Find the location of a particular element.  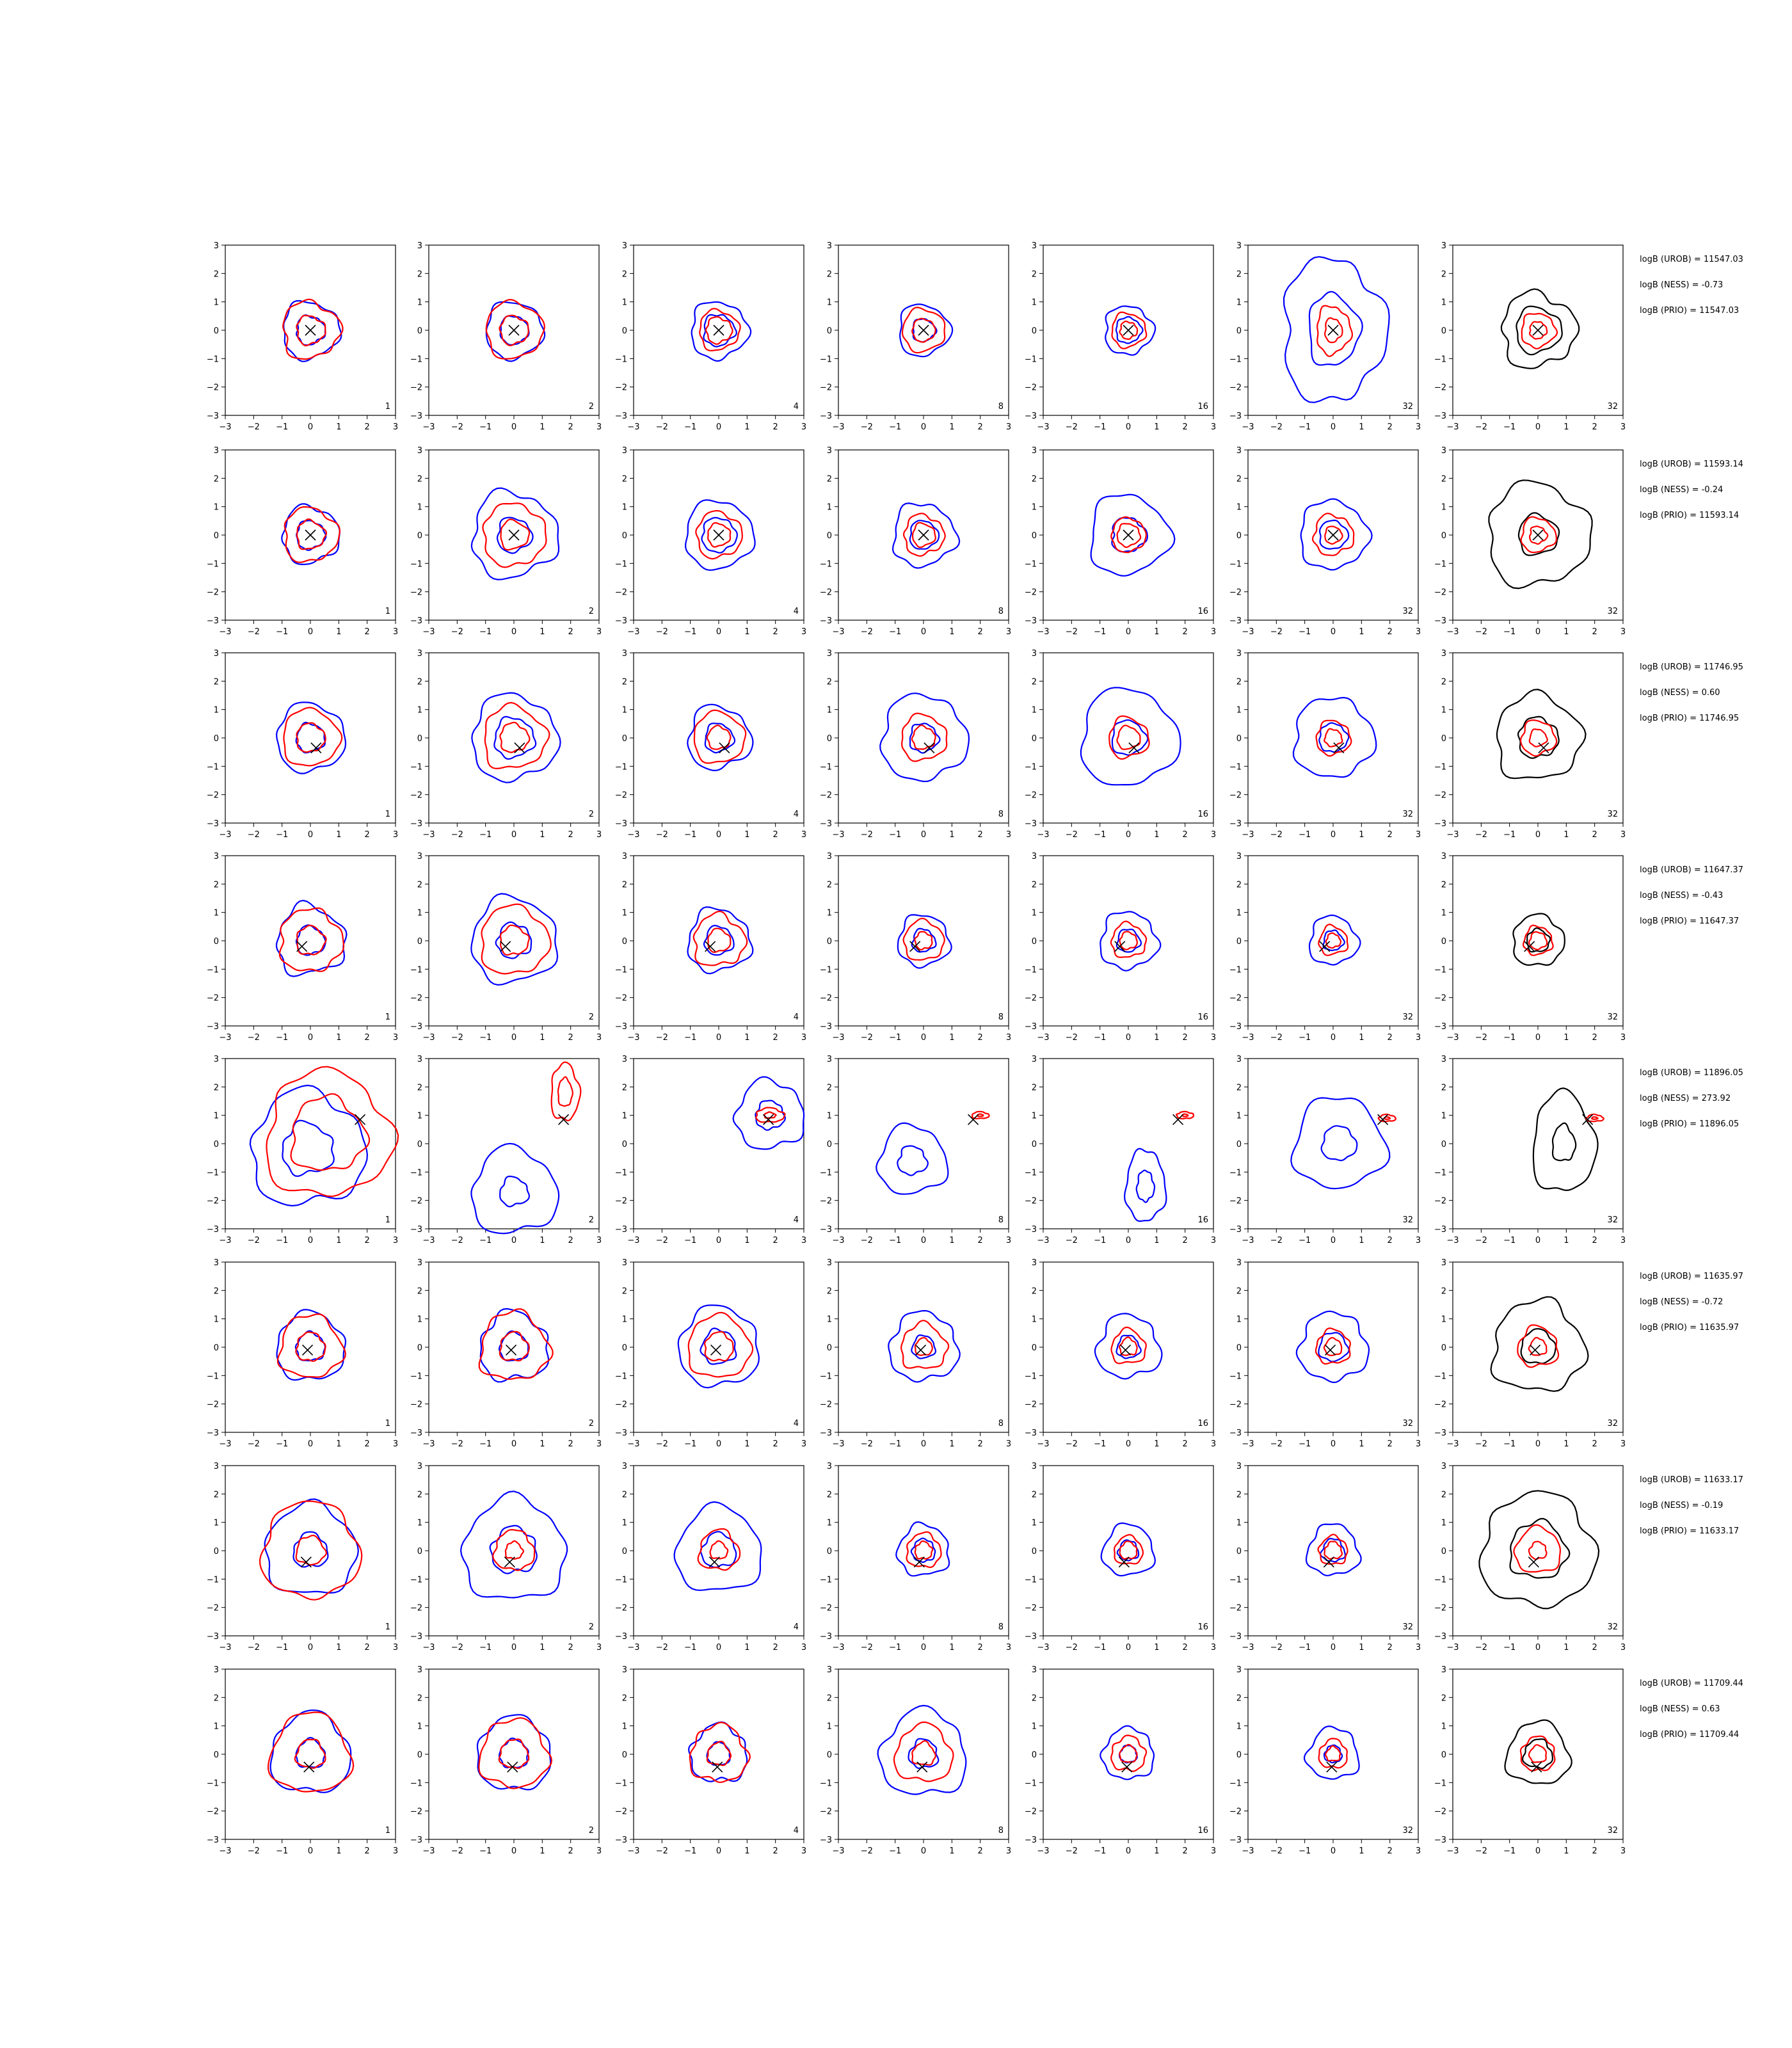

panel-frame is located at coordinates (1128, 1754).